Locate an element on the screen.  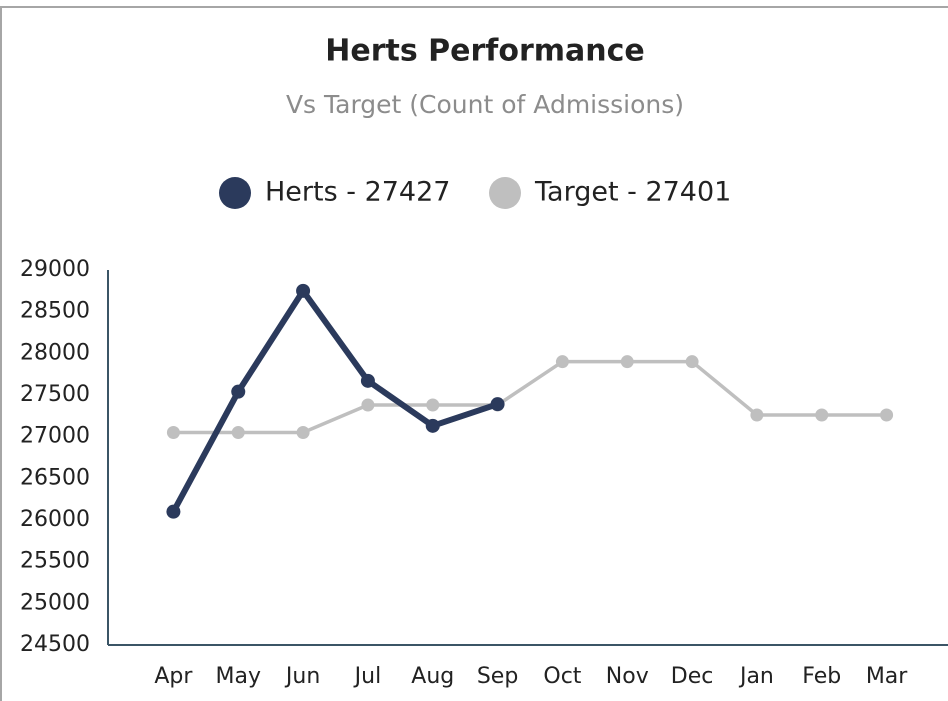
legend-label: Target - 27401 is located at coordinates (632, 192).